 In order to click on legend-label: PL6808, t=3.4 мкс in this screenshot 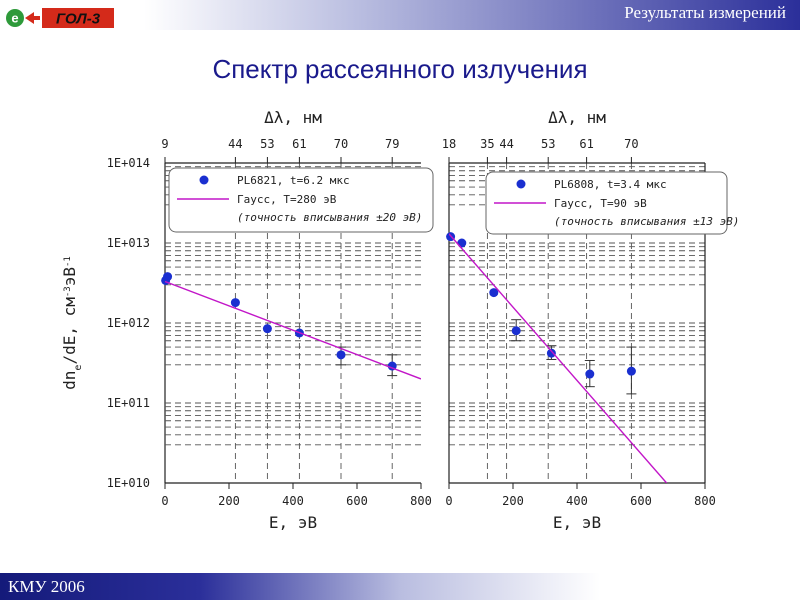, I will do `click(610, 184)`.